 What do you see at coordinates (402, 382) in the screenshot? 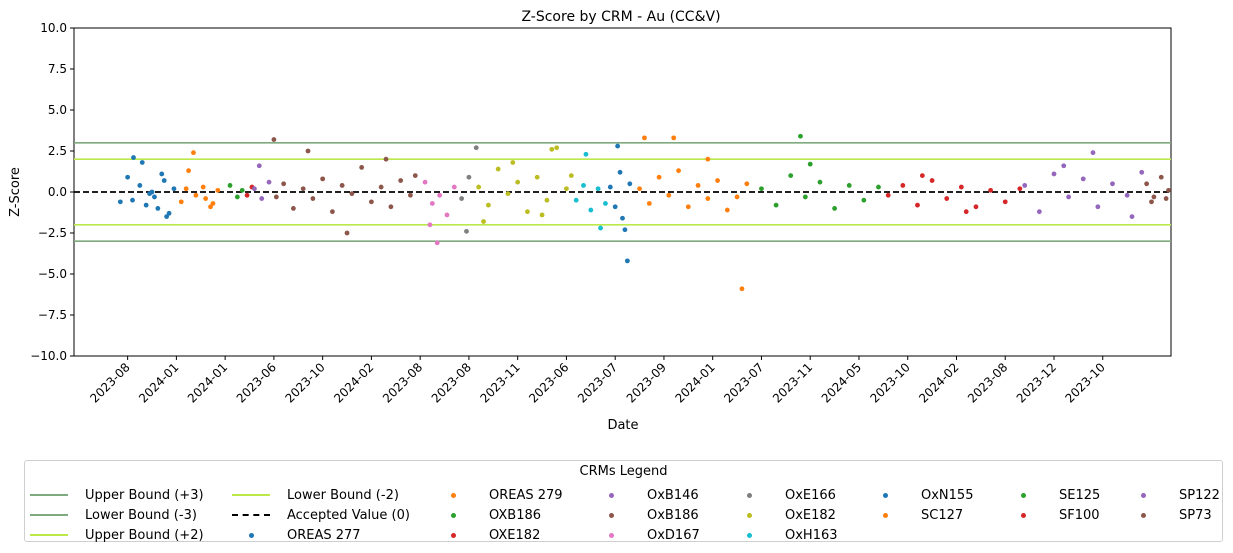
I see `x-tick-label-6: 2023-08` at bounding box center [402, 382].